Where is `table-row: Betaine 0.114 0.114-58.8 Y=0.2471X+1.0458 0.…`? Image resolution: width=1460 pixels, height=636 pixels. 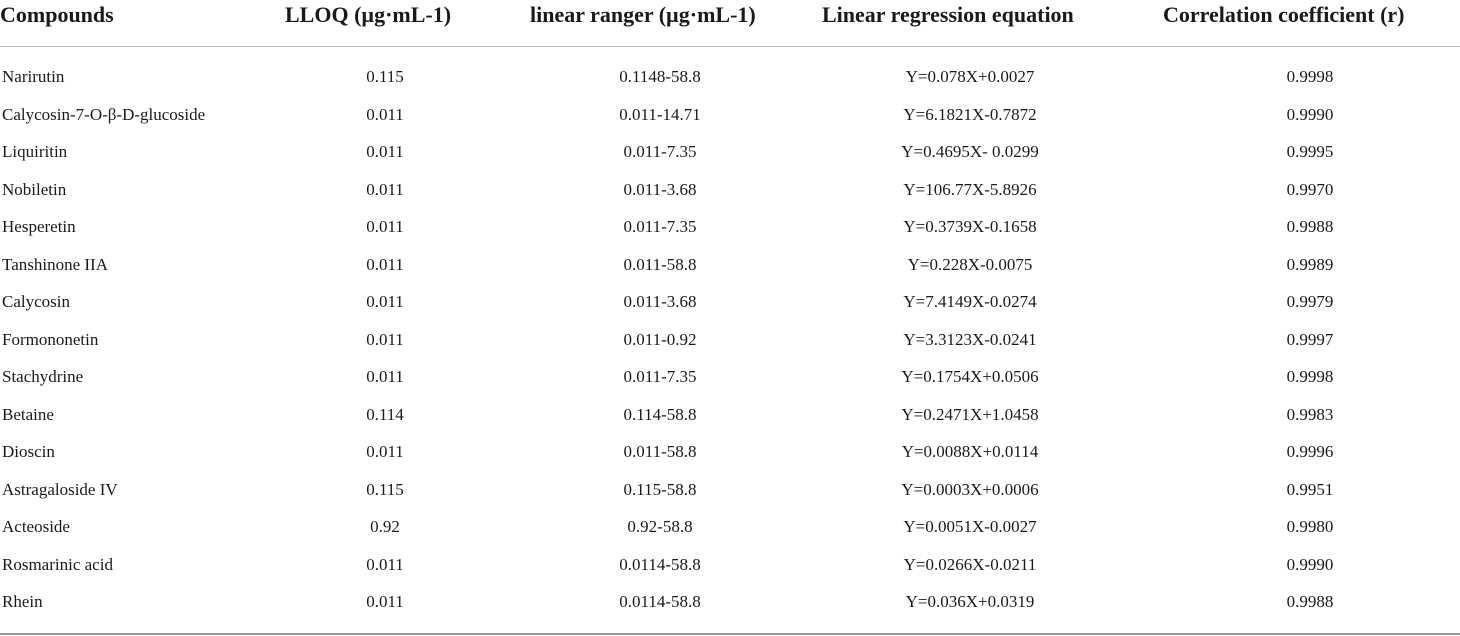 table-row: Betaine 0.114 0.114-58.8 Y=0.2471X+1.0458 0.… is located at coordinates (730, 414).